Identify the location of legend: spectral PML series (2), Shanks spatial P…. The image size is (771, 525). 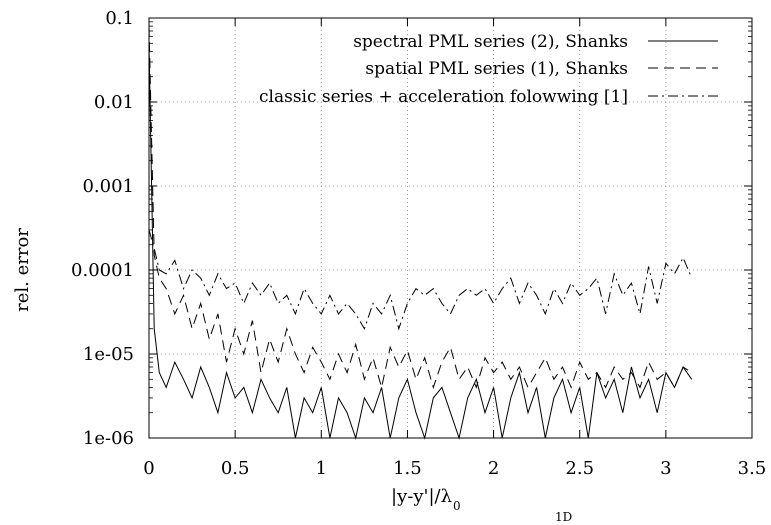
(488, 69).